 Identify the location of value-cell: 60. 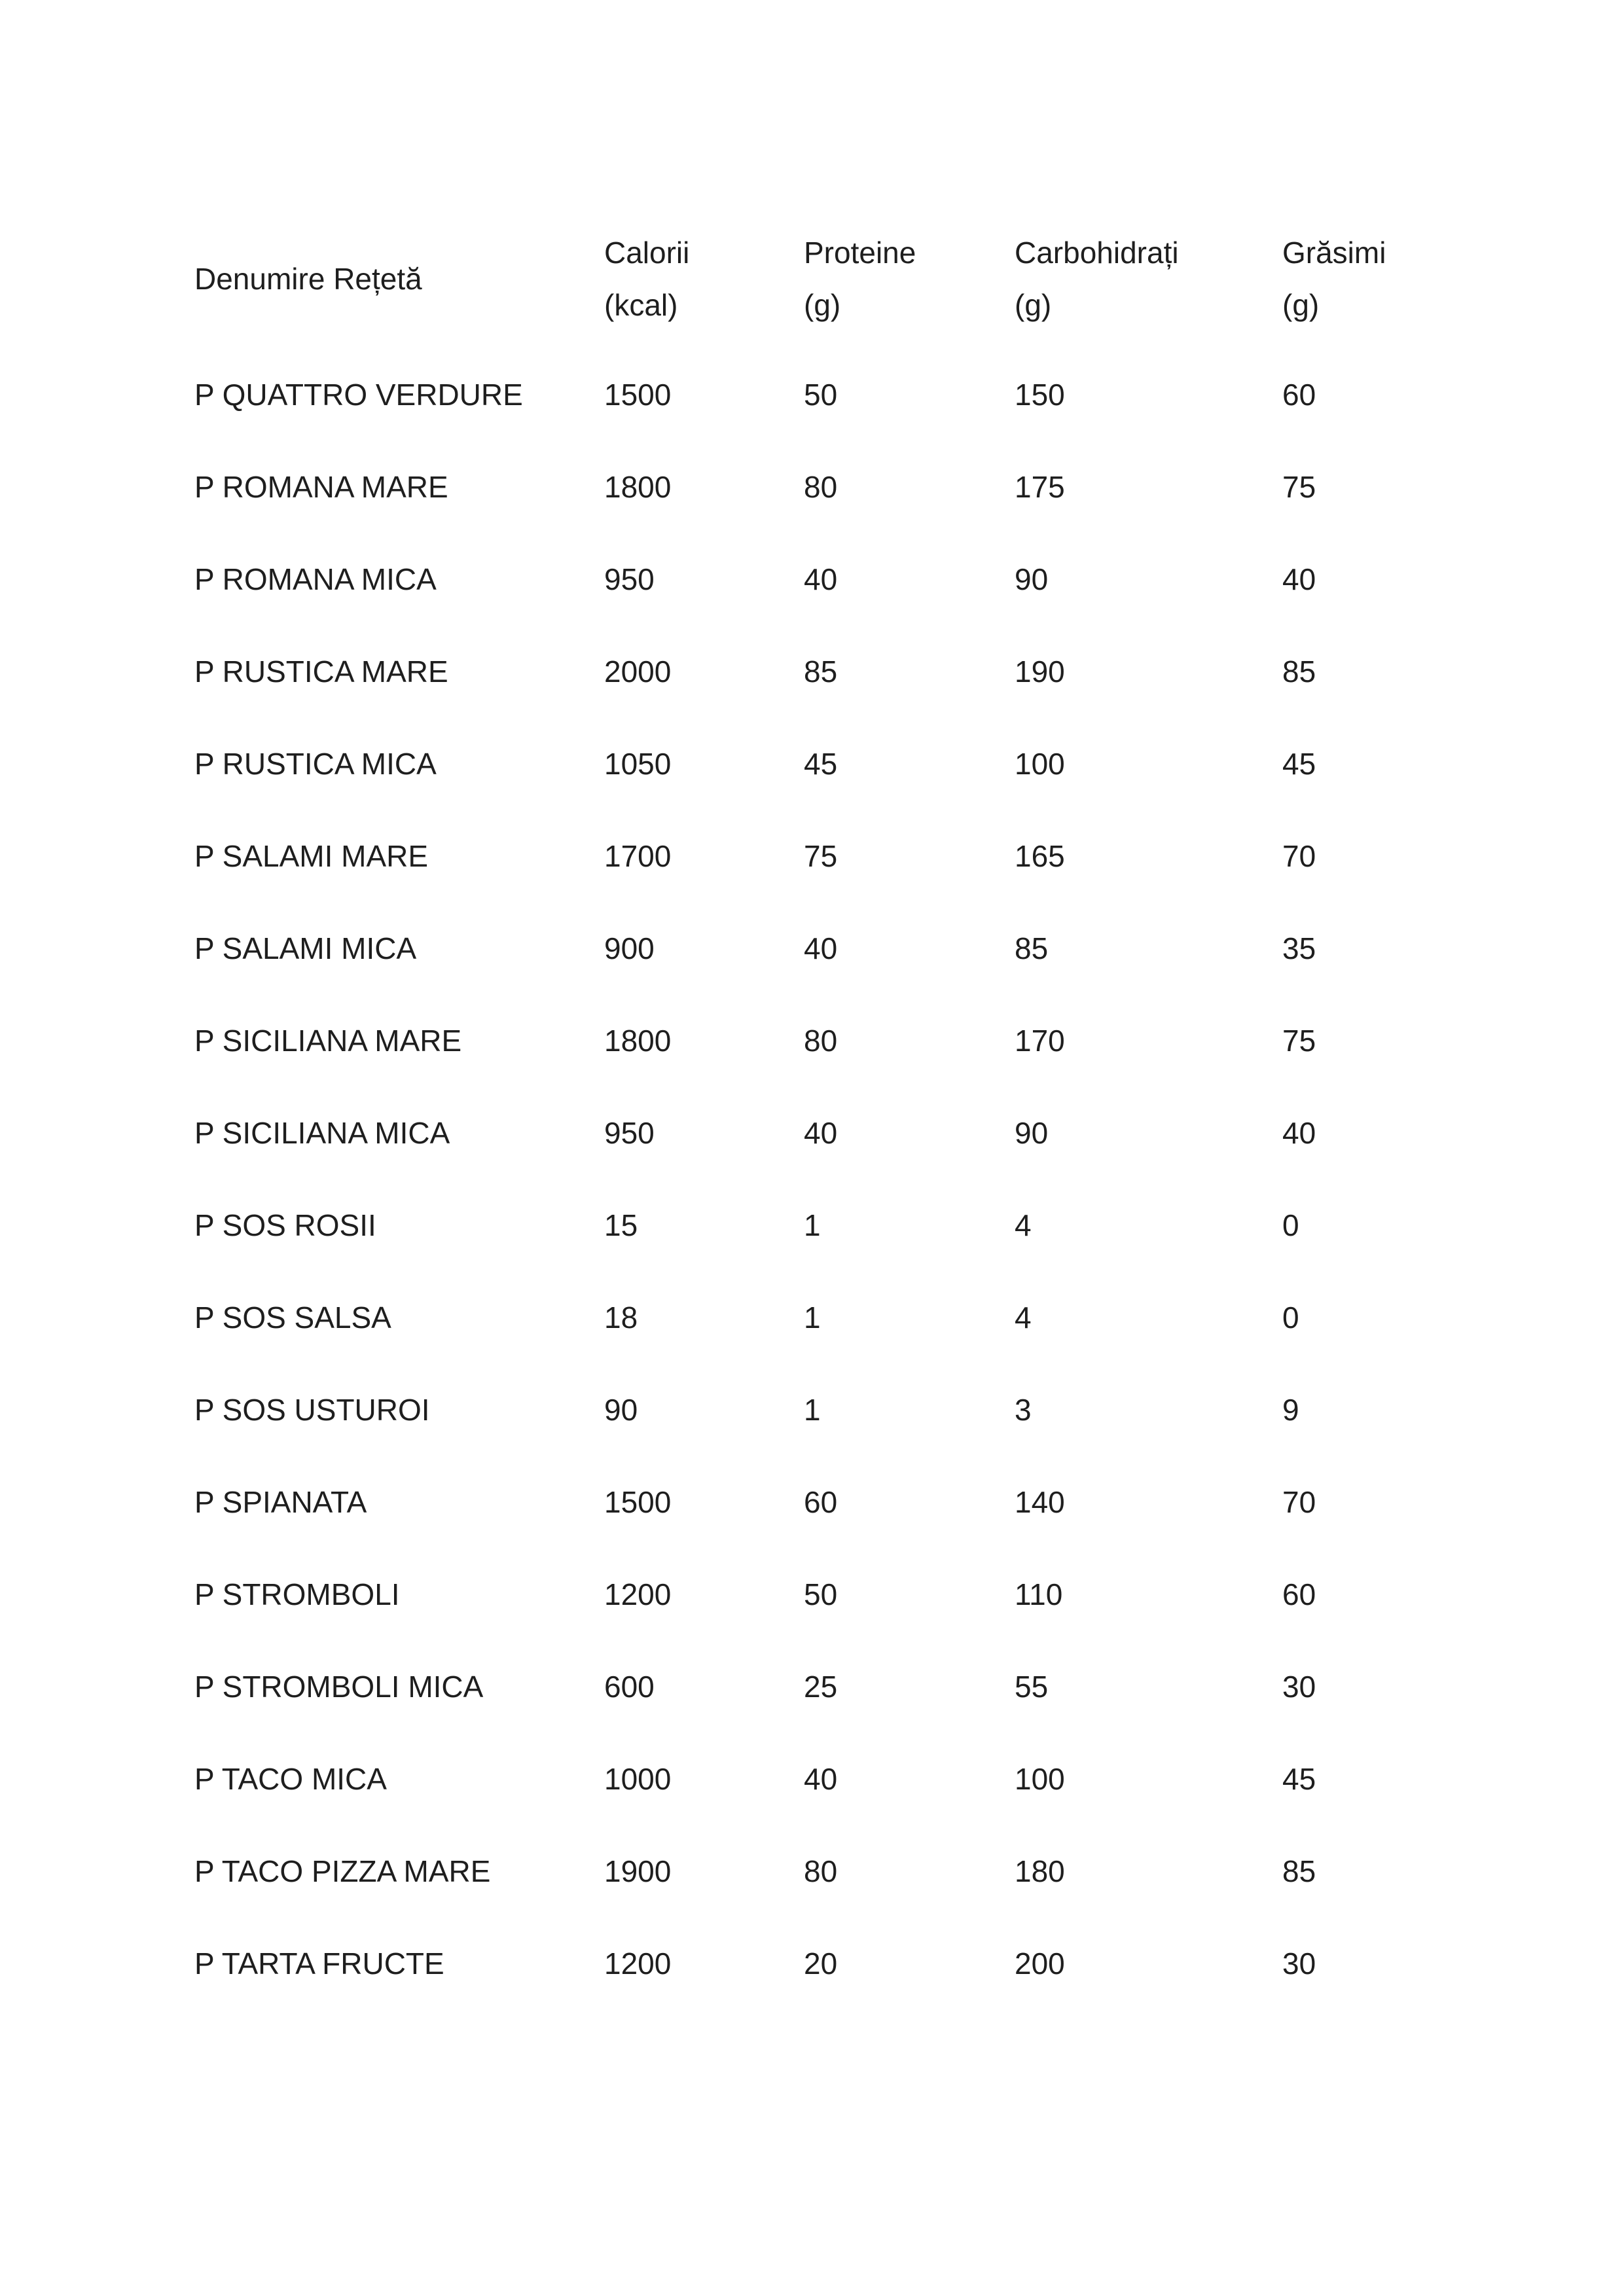
(1299, 1594).